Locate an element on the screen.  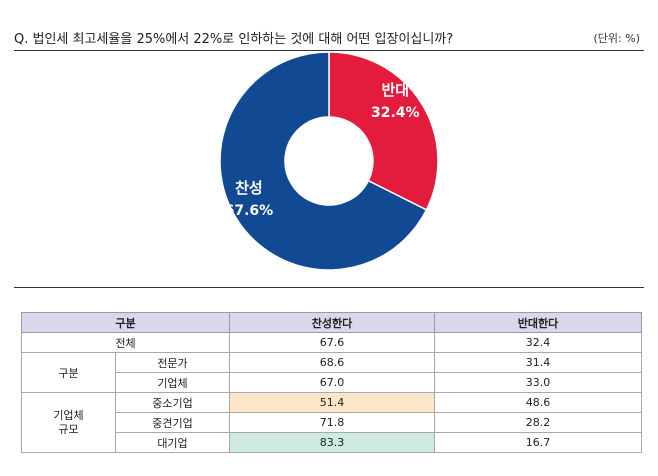
slice-value-label: 67.6% is located at coordinates (249, 211).